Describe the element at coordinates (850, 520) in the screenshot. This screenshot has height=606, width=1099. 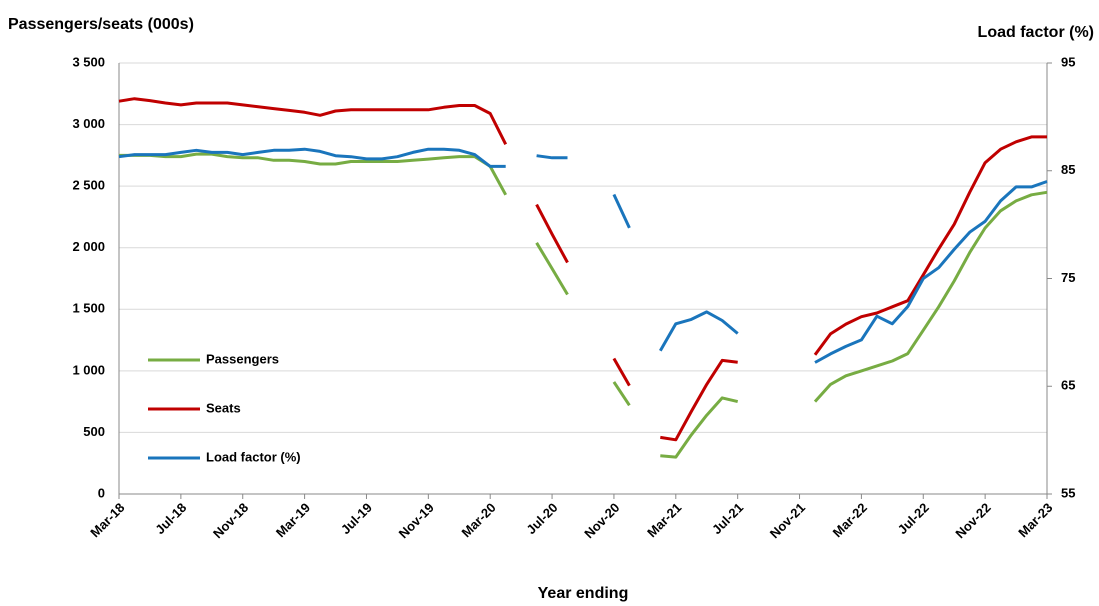
I see `x-tick-label: Mar-22` at that location.